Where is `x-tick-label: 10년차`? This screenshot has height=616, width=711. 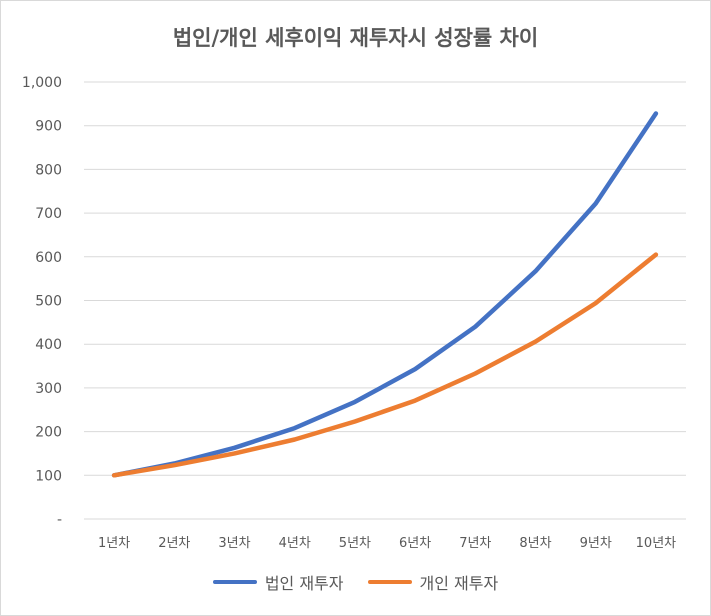 x-tick-label: 10년차 is located at coordinates (656, 543).